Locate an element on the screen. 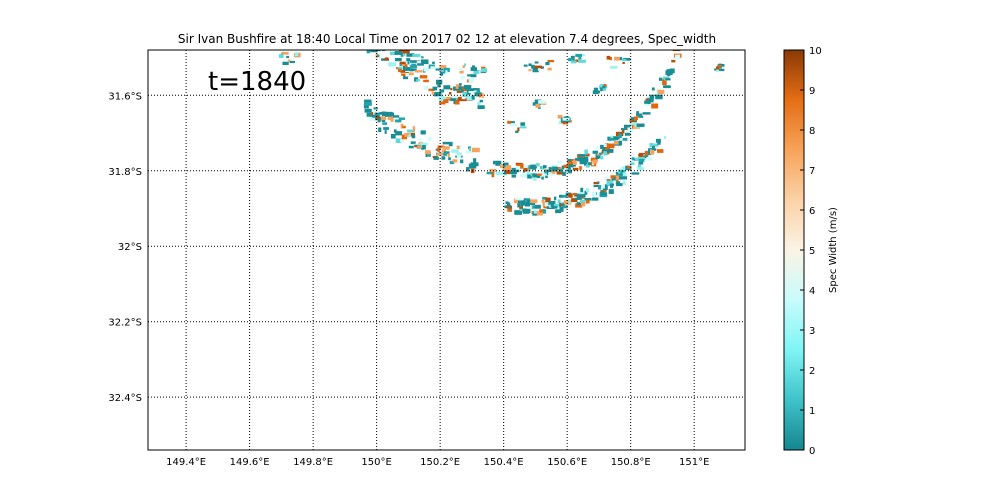 Image resolution: width=1000 pixels, height=500 pixels. y-tick-label: 31.8°S is located at coordinates (125, 172).